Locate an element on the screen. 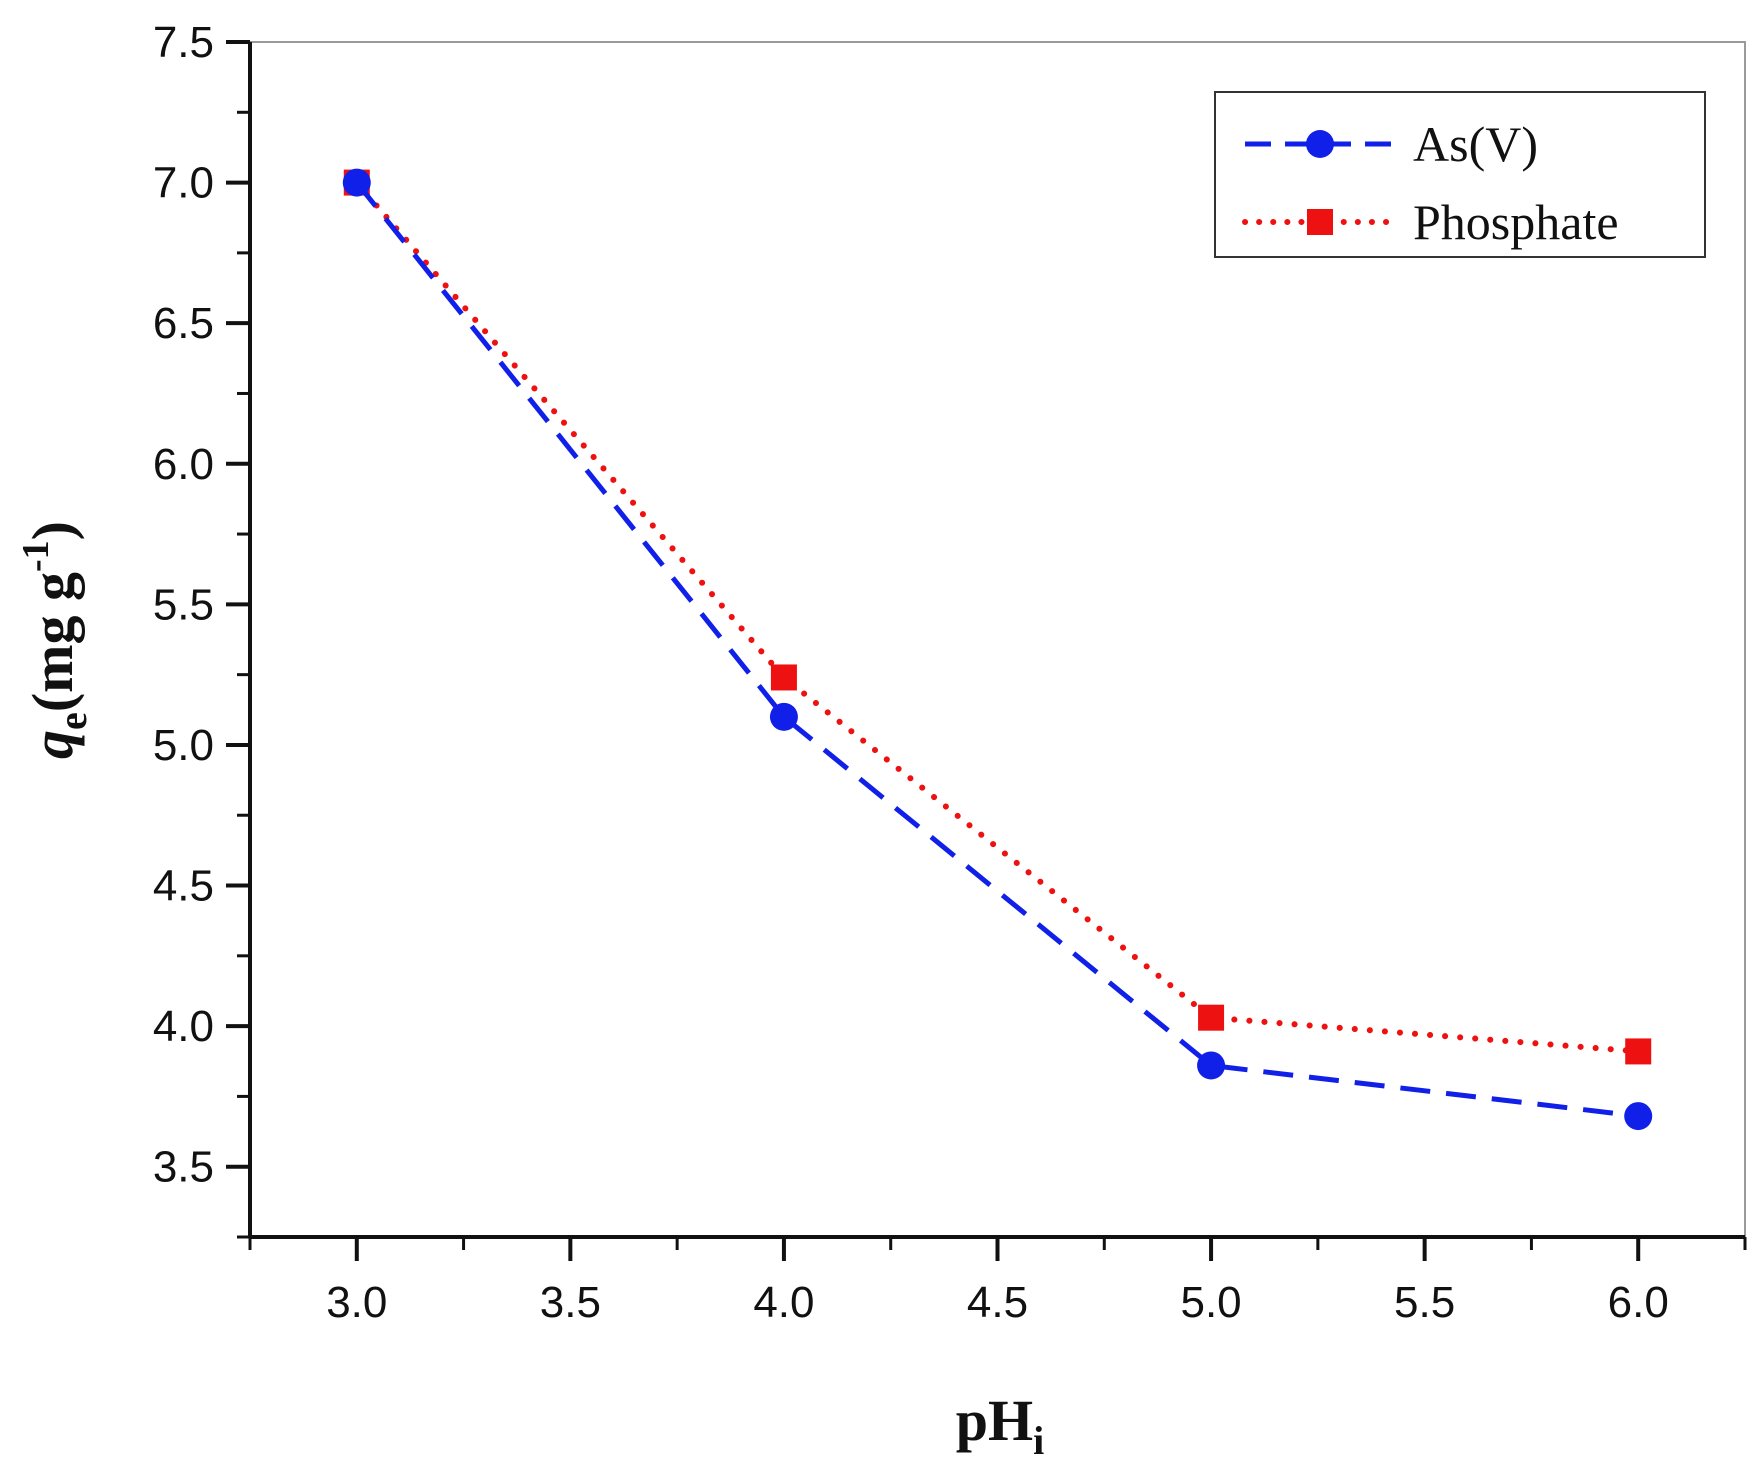 The width and height of the screenshot is (1763, 1471). x-tick-label: 6.0 is located at coordinates (1638, 1302).